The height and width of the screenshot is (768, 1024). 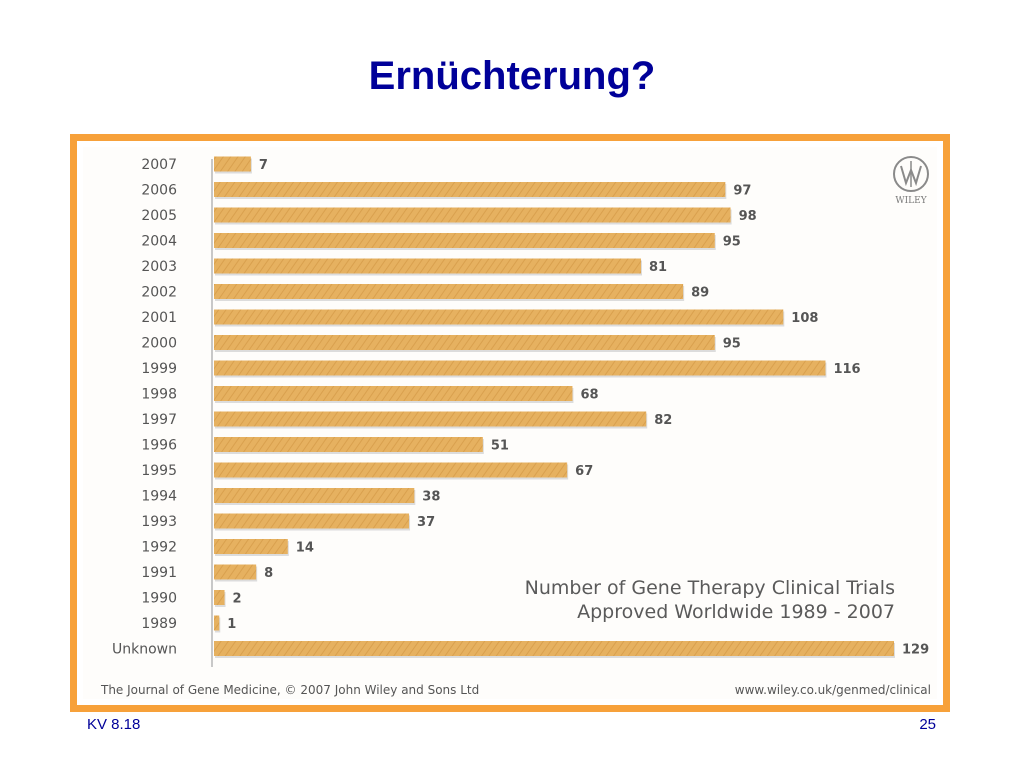 What do you see at coordinates (833, 690) in the screenshot?
I see `source-url: www.wiley.co.uk/genmed/clinical` at bounding box center [833, 690].